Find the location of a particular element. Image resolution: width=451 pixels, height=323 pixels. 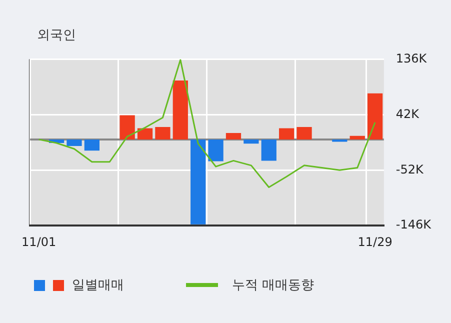

legend-label: 누적 매매동향 is located at coordinates (273, 285).